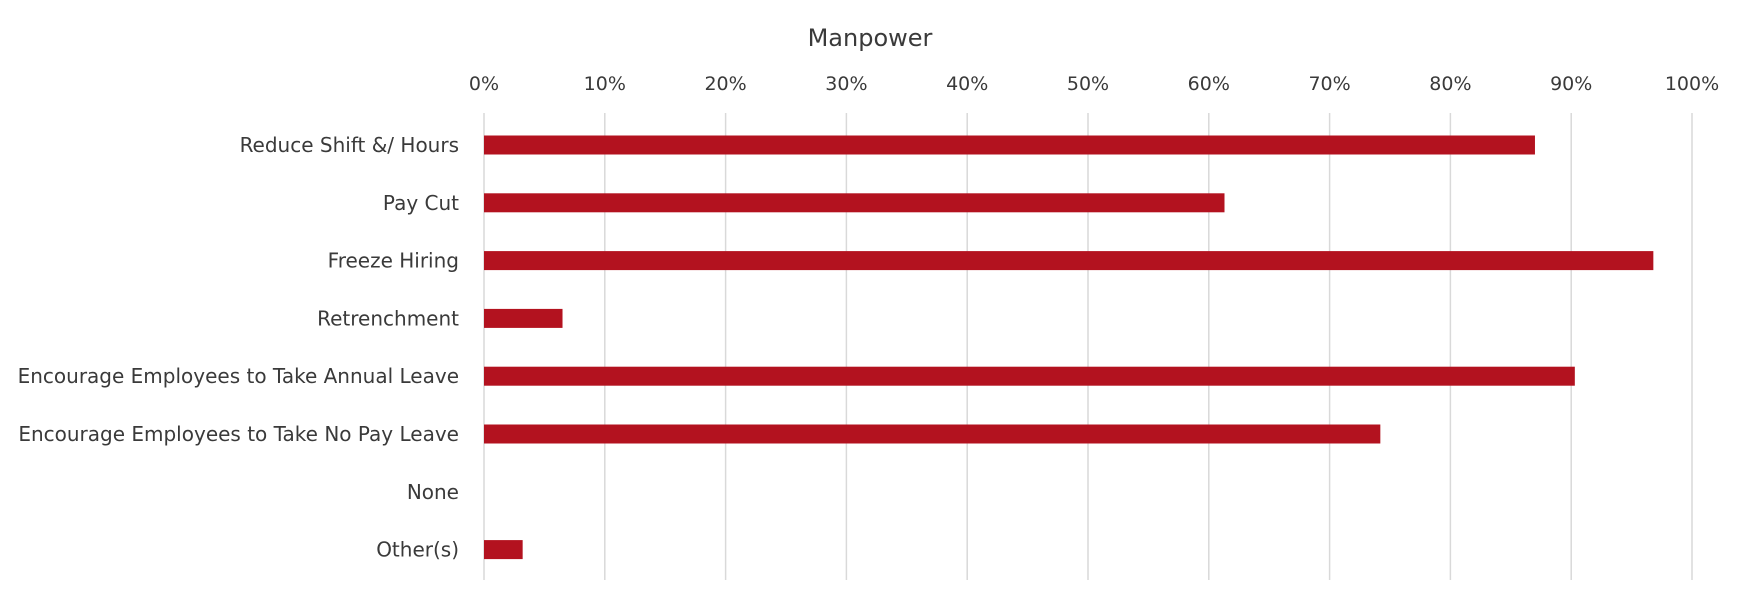 The image size is (1741, 600). I want to click on category-label: Pay Cut, so click(421, 203).